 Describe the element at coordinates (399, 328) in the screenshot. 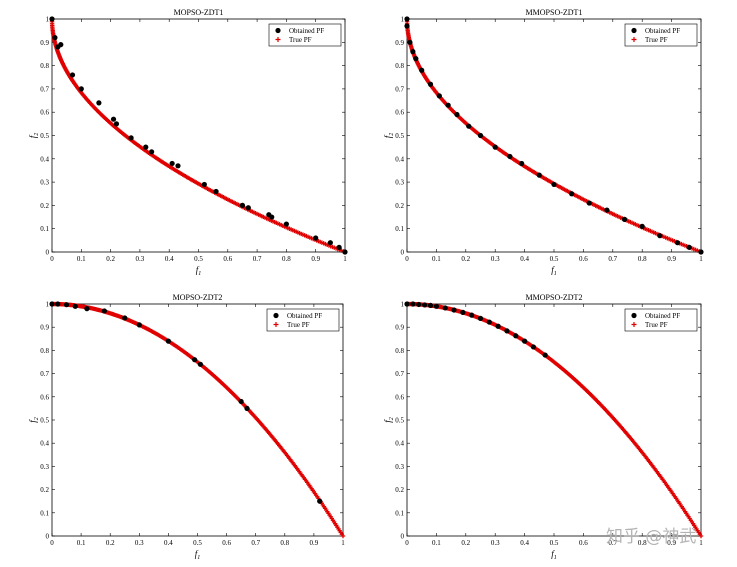

I see `y-tick-label: 0.9` at that location.